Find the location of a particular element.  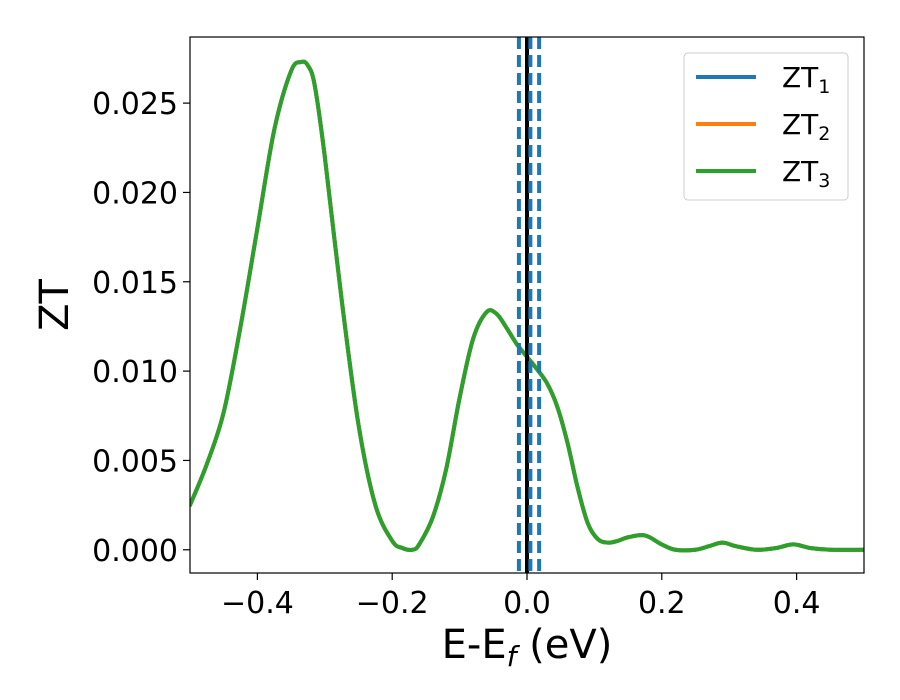

y-tick-label: 0.015 is located at coordinates (135, 283).